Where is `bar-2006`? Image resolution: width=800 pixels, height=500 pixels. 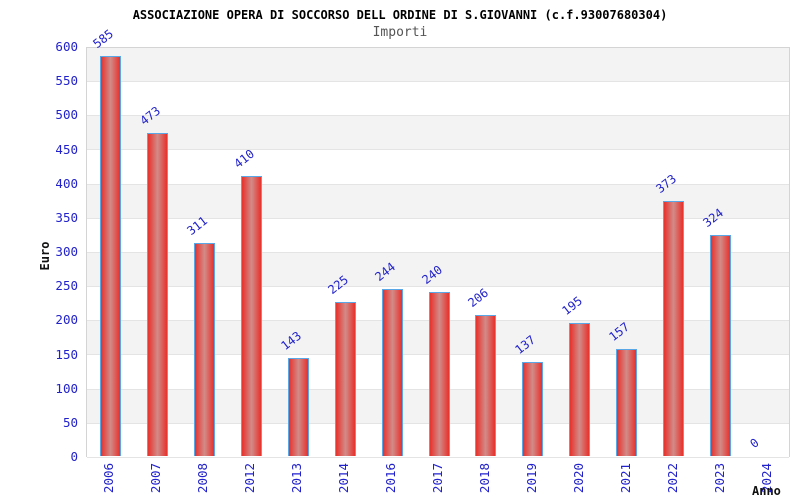
bar-2006 is located at coordinates (110, 256).